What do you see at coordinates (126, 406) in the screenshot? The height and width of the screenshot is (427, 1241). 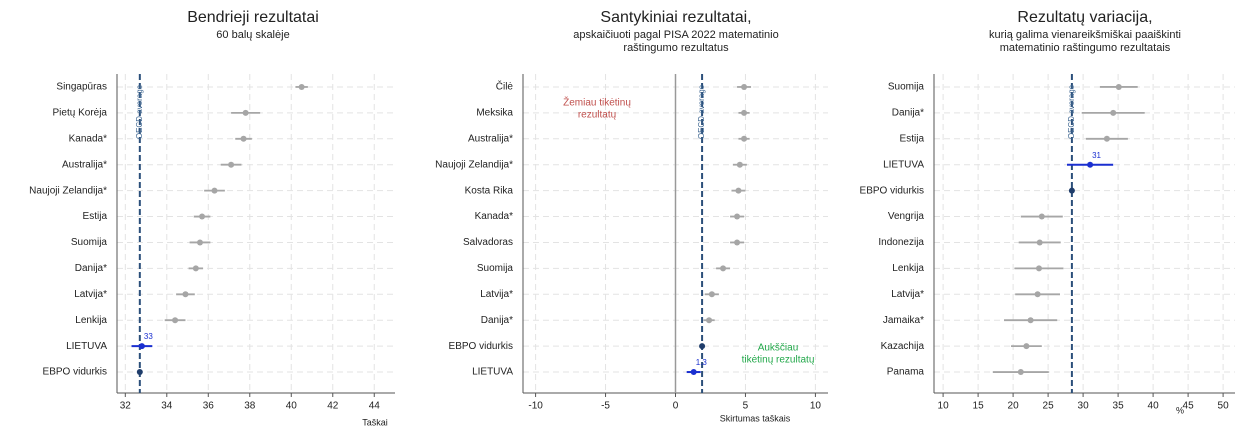 I see `x-tick-label: 32` at bounding box center [126, 406].